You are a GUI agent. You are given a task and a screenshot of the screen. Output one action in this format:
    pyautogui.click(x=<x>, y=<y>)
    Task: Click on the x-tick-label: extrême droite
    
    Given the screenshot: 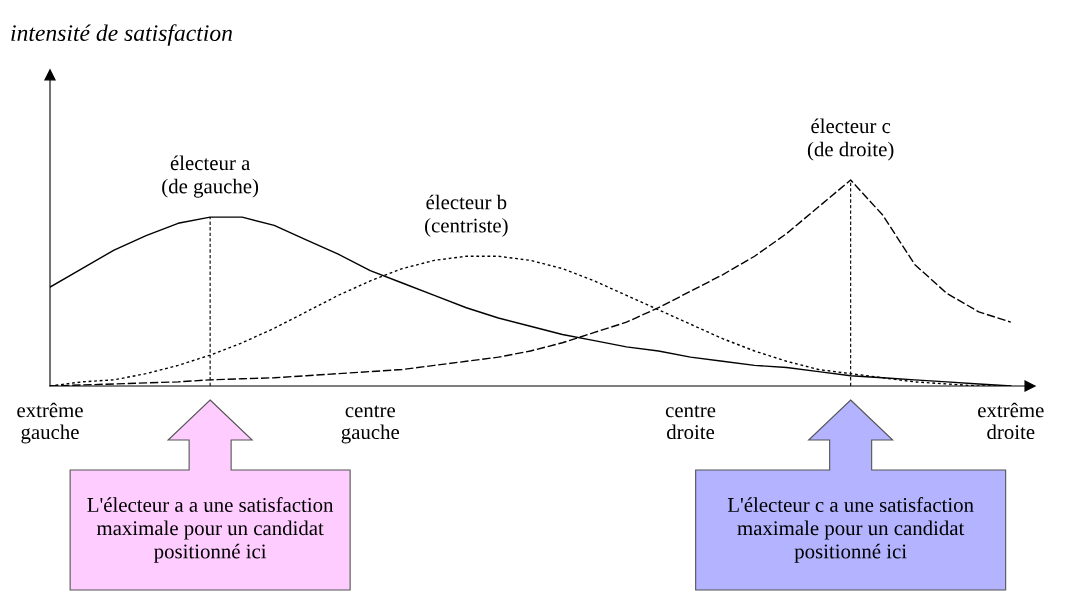 What is the action you would take?
    pyautogui.click(x=1011, y=421)
    